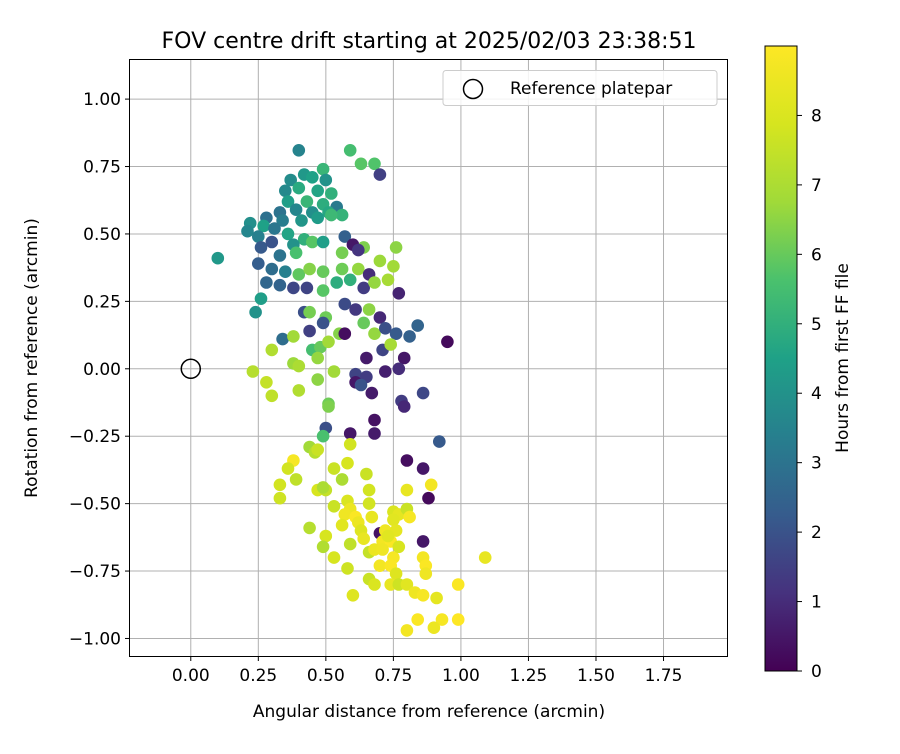 The image size is (900, 754). What do you see at coordinates (816, 325) in the screenshot?
I see `colorbar-tick-label: 5` at bounding box center [816, 325].